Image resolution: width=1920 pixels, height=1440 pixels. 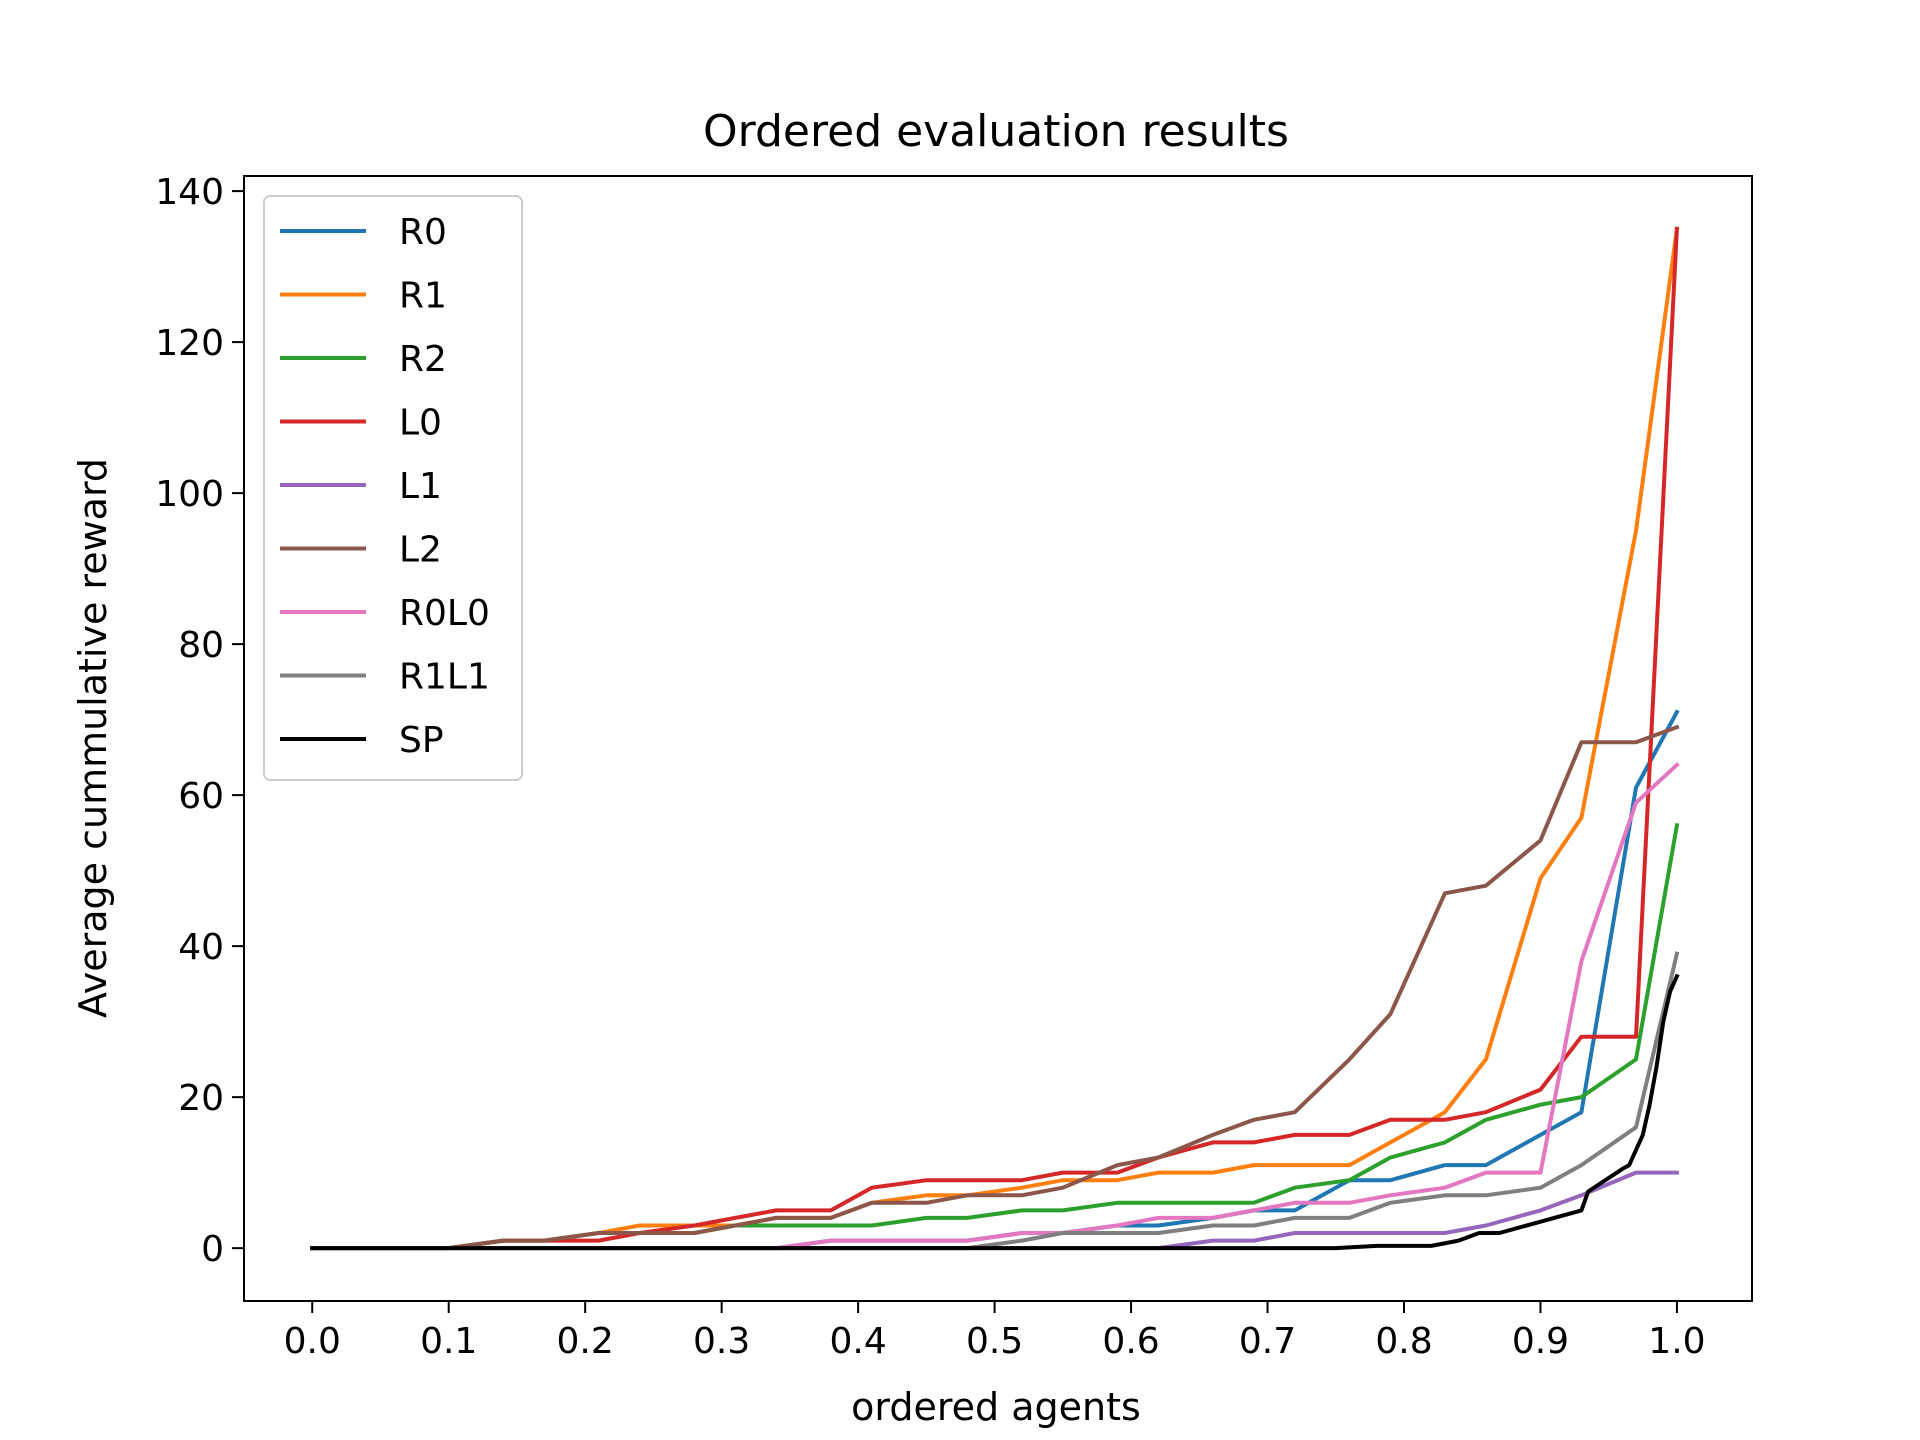 I want to click on x-tick-label: 0.3, so click(x=721, y=1341).